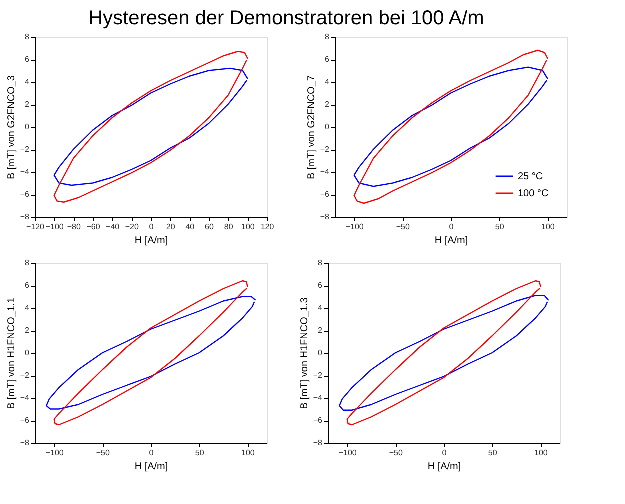 Image resolution: width=625 pixels, height=504 pixels. Describe the element at coordinates (191, 227) in the screenshot. I see `x-tick-label: 40` at that location.